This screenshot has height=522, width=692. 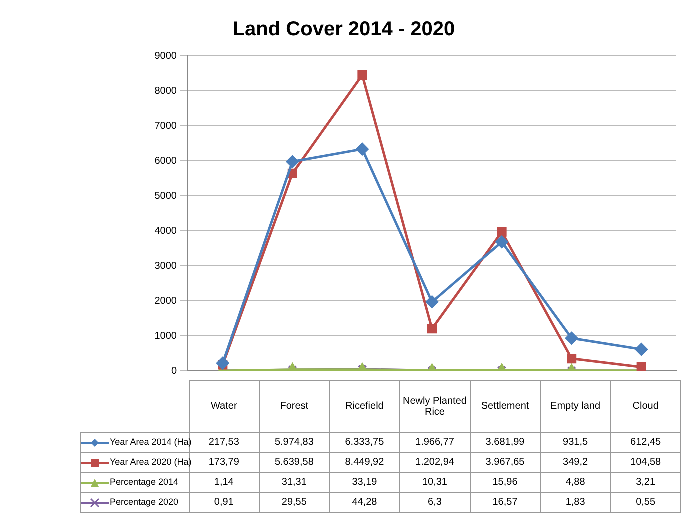 What do you see at coordinates (294, 502) in the screenshot?
I see `data-label: 29,55` at bounding box center [294, 502].